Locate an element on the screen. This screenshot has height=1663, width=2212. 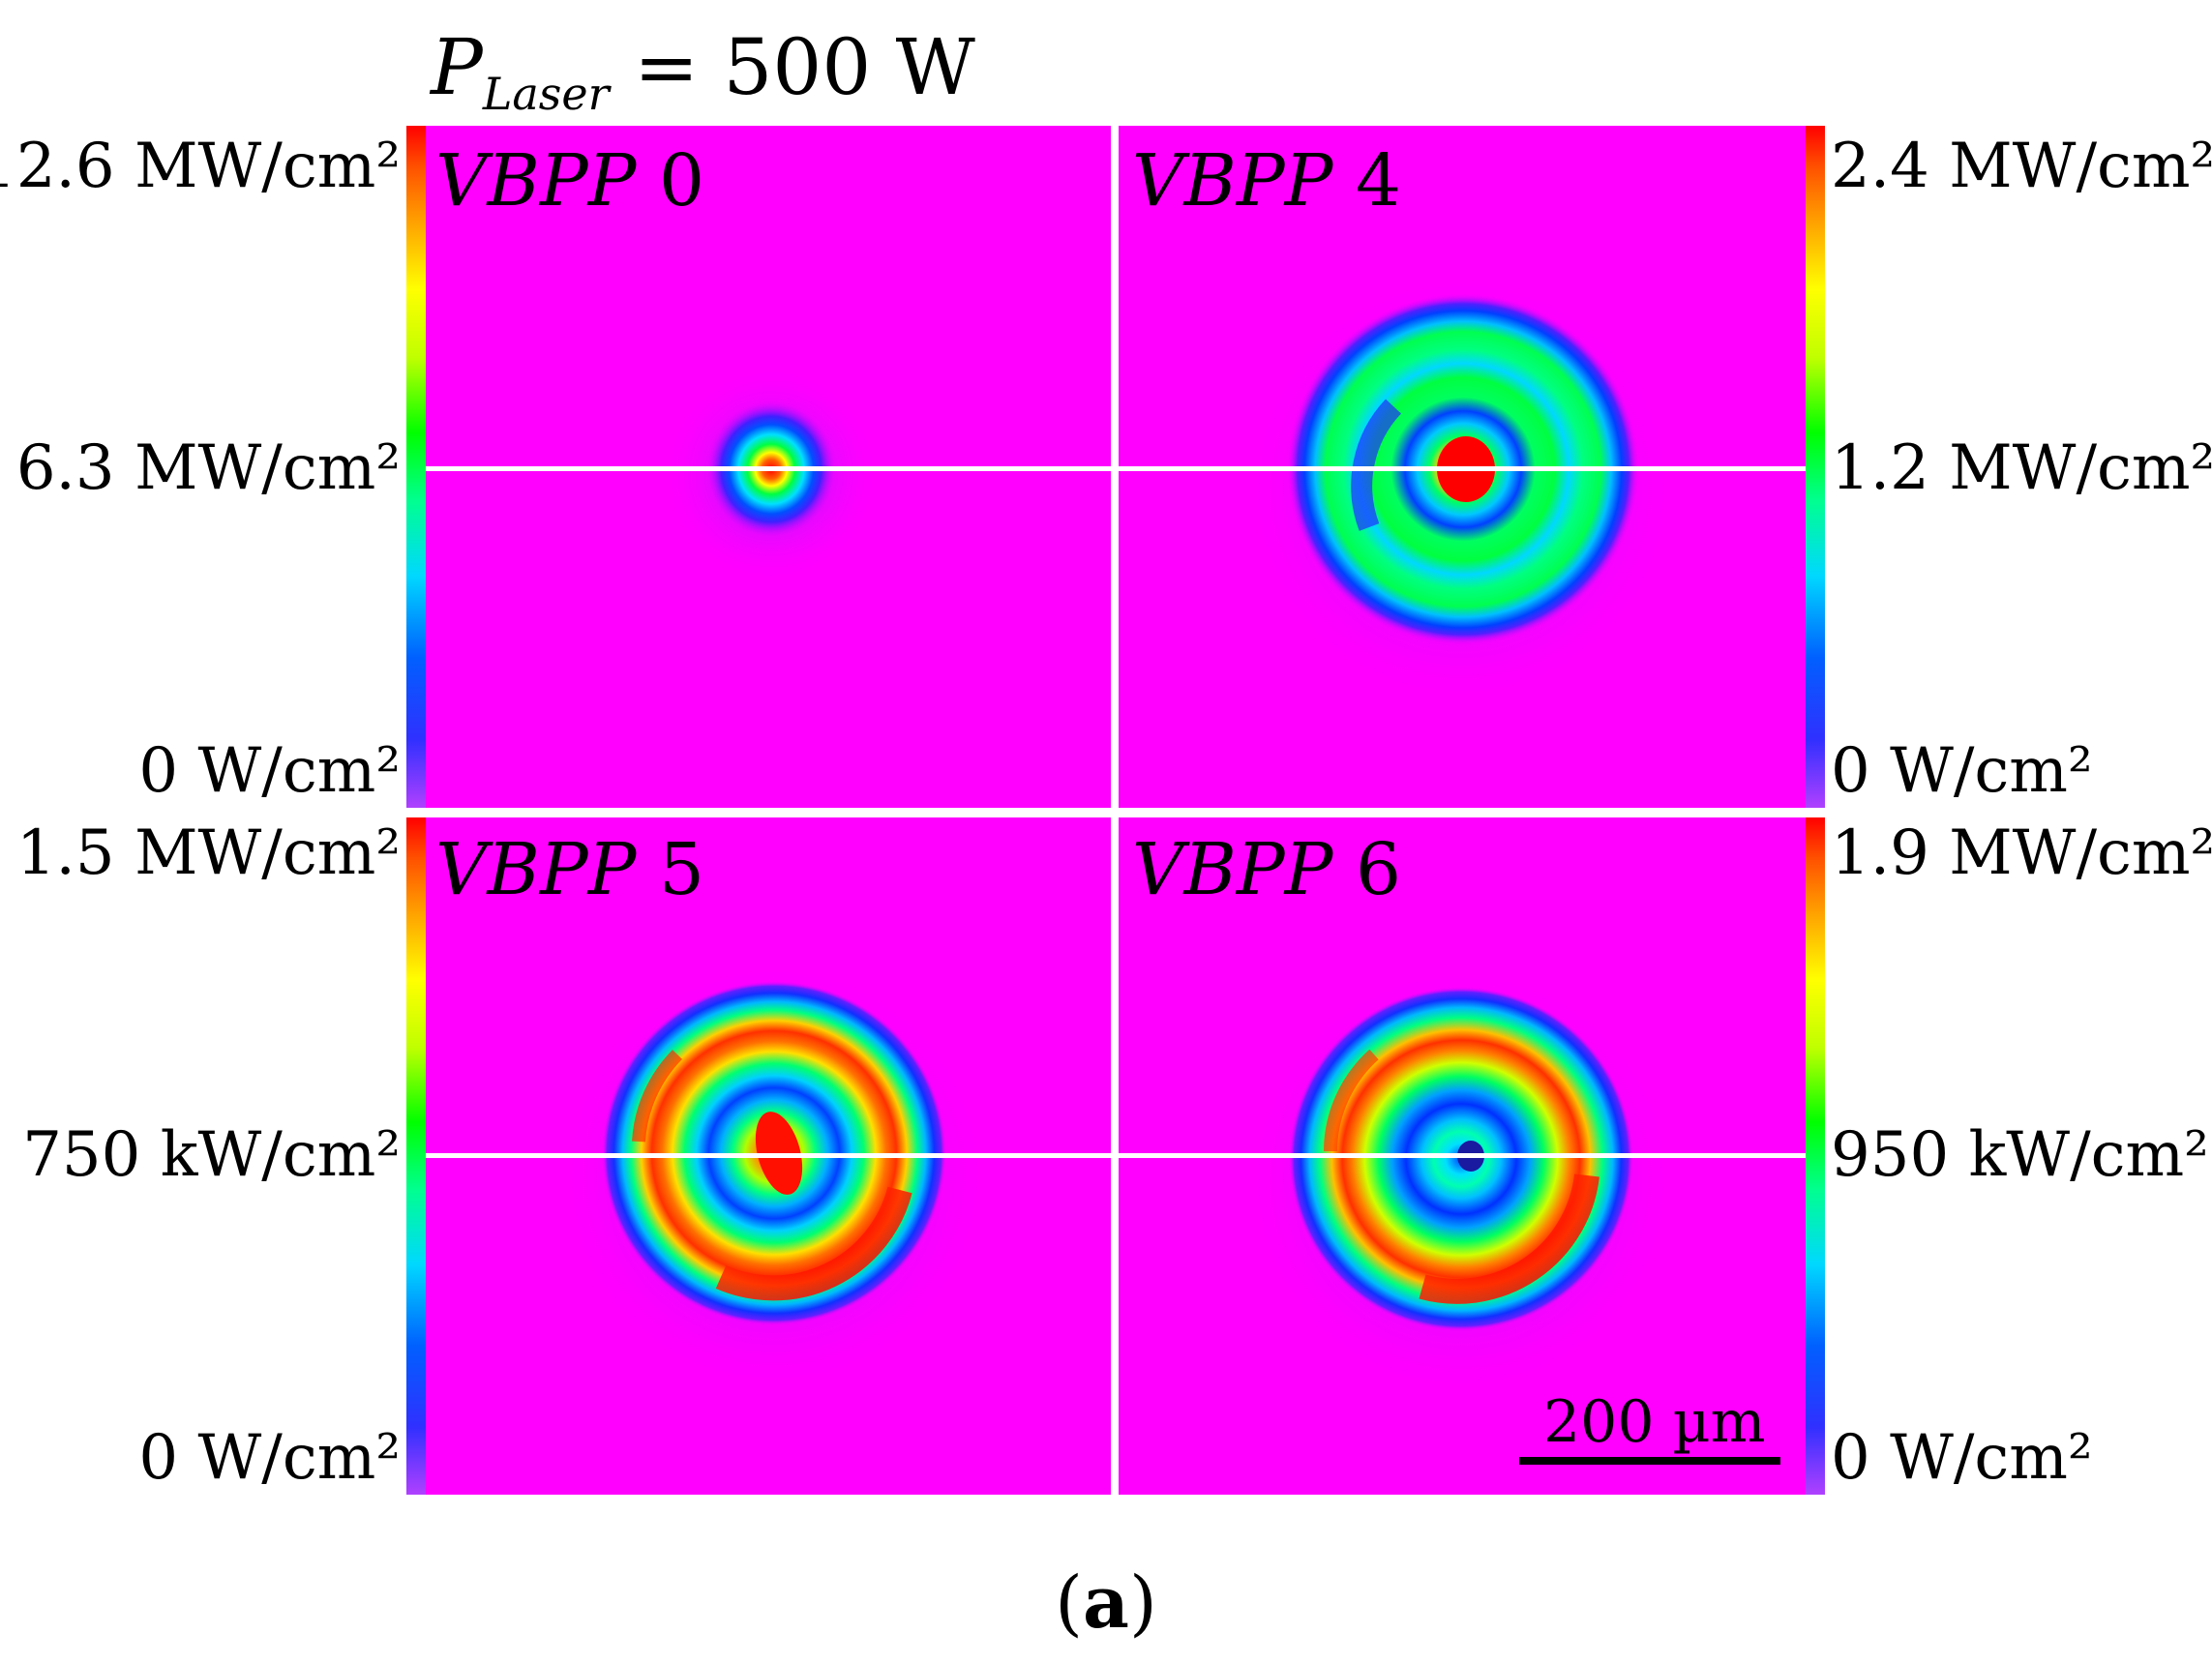
panel-number: 5 is located at coordinates (681, 870).